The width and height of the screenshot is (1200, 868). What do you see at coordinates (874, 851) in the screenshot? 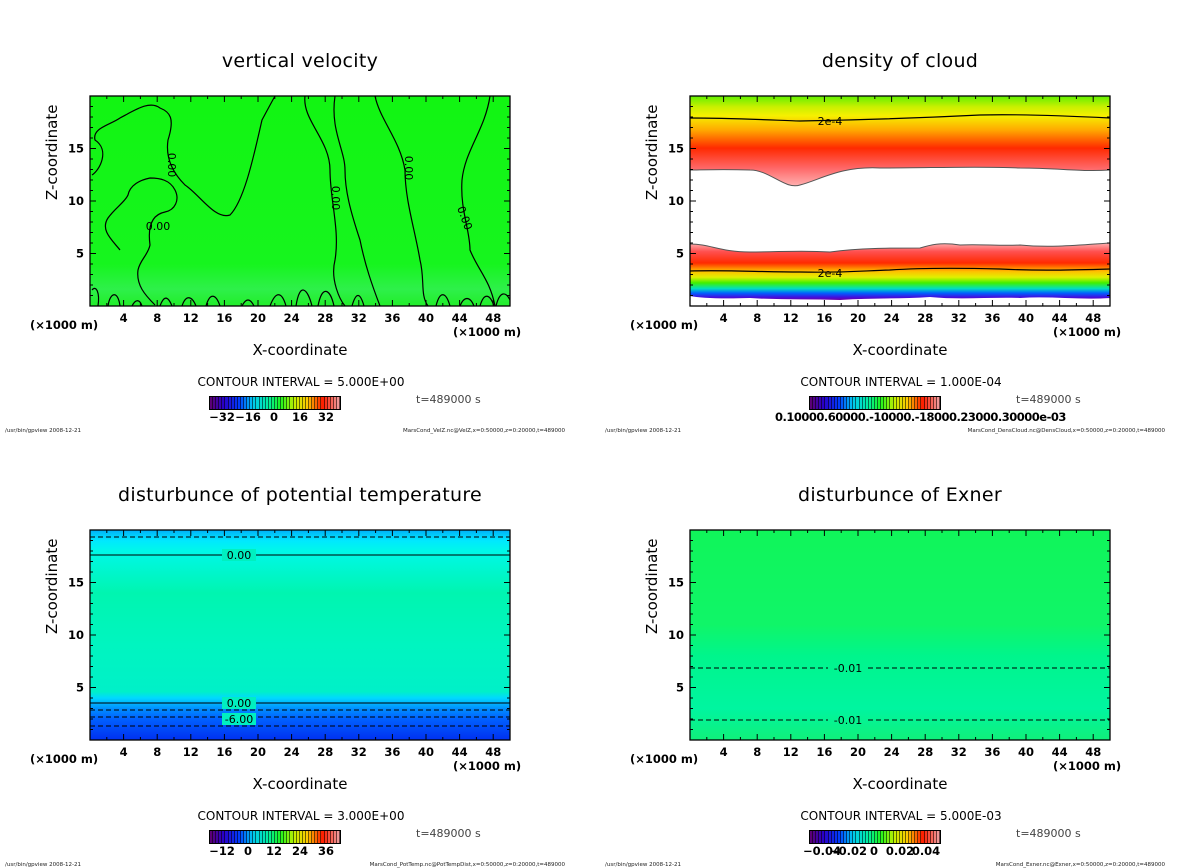
I see `colorbar-tick-label: 0` at bounding box center [874, 851].